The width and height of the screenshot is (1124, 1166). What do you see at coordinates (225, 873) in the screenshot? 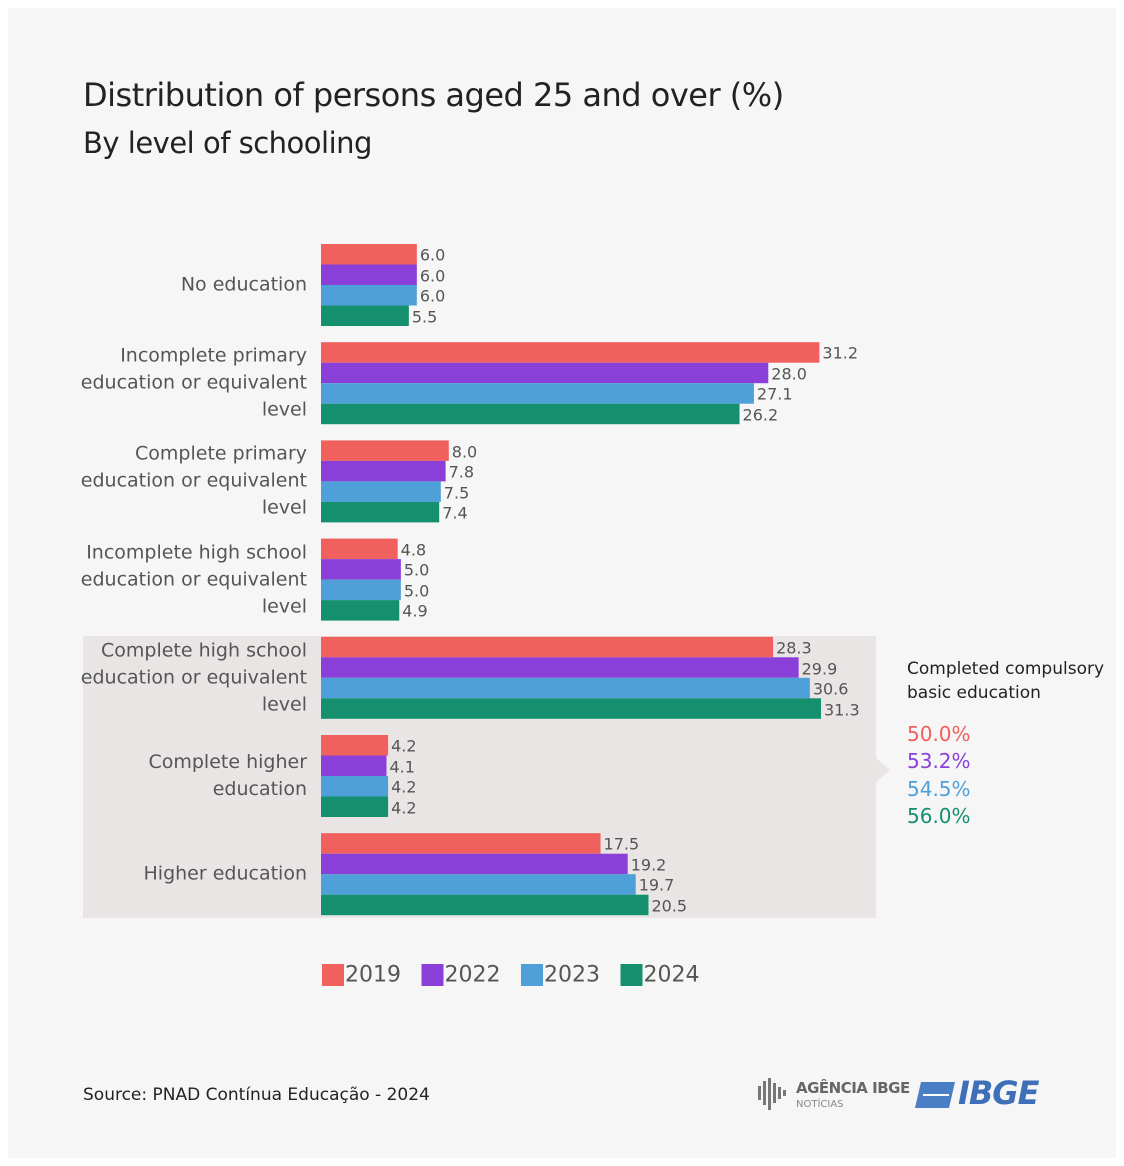
I see `category-label: Higher education` at bounding box center [225, 873].